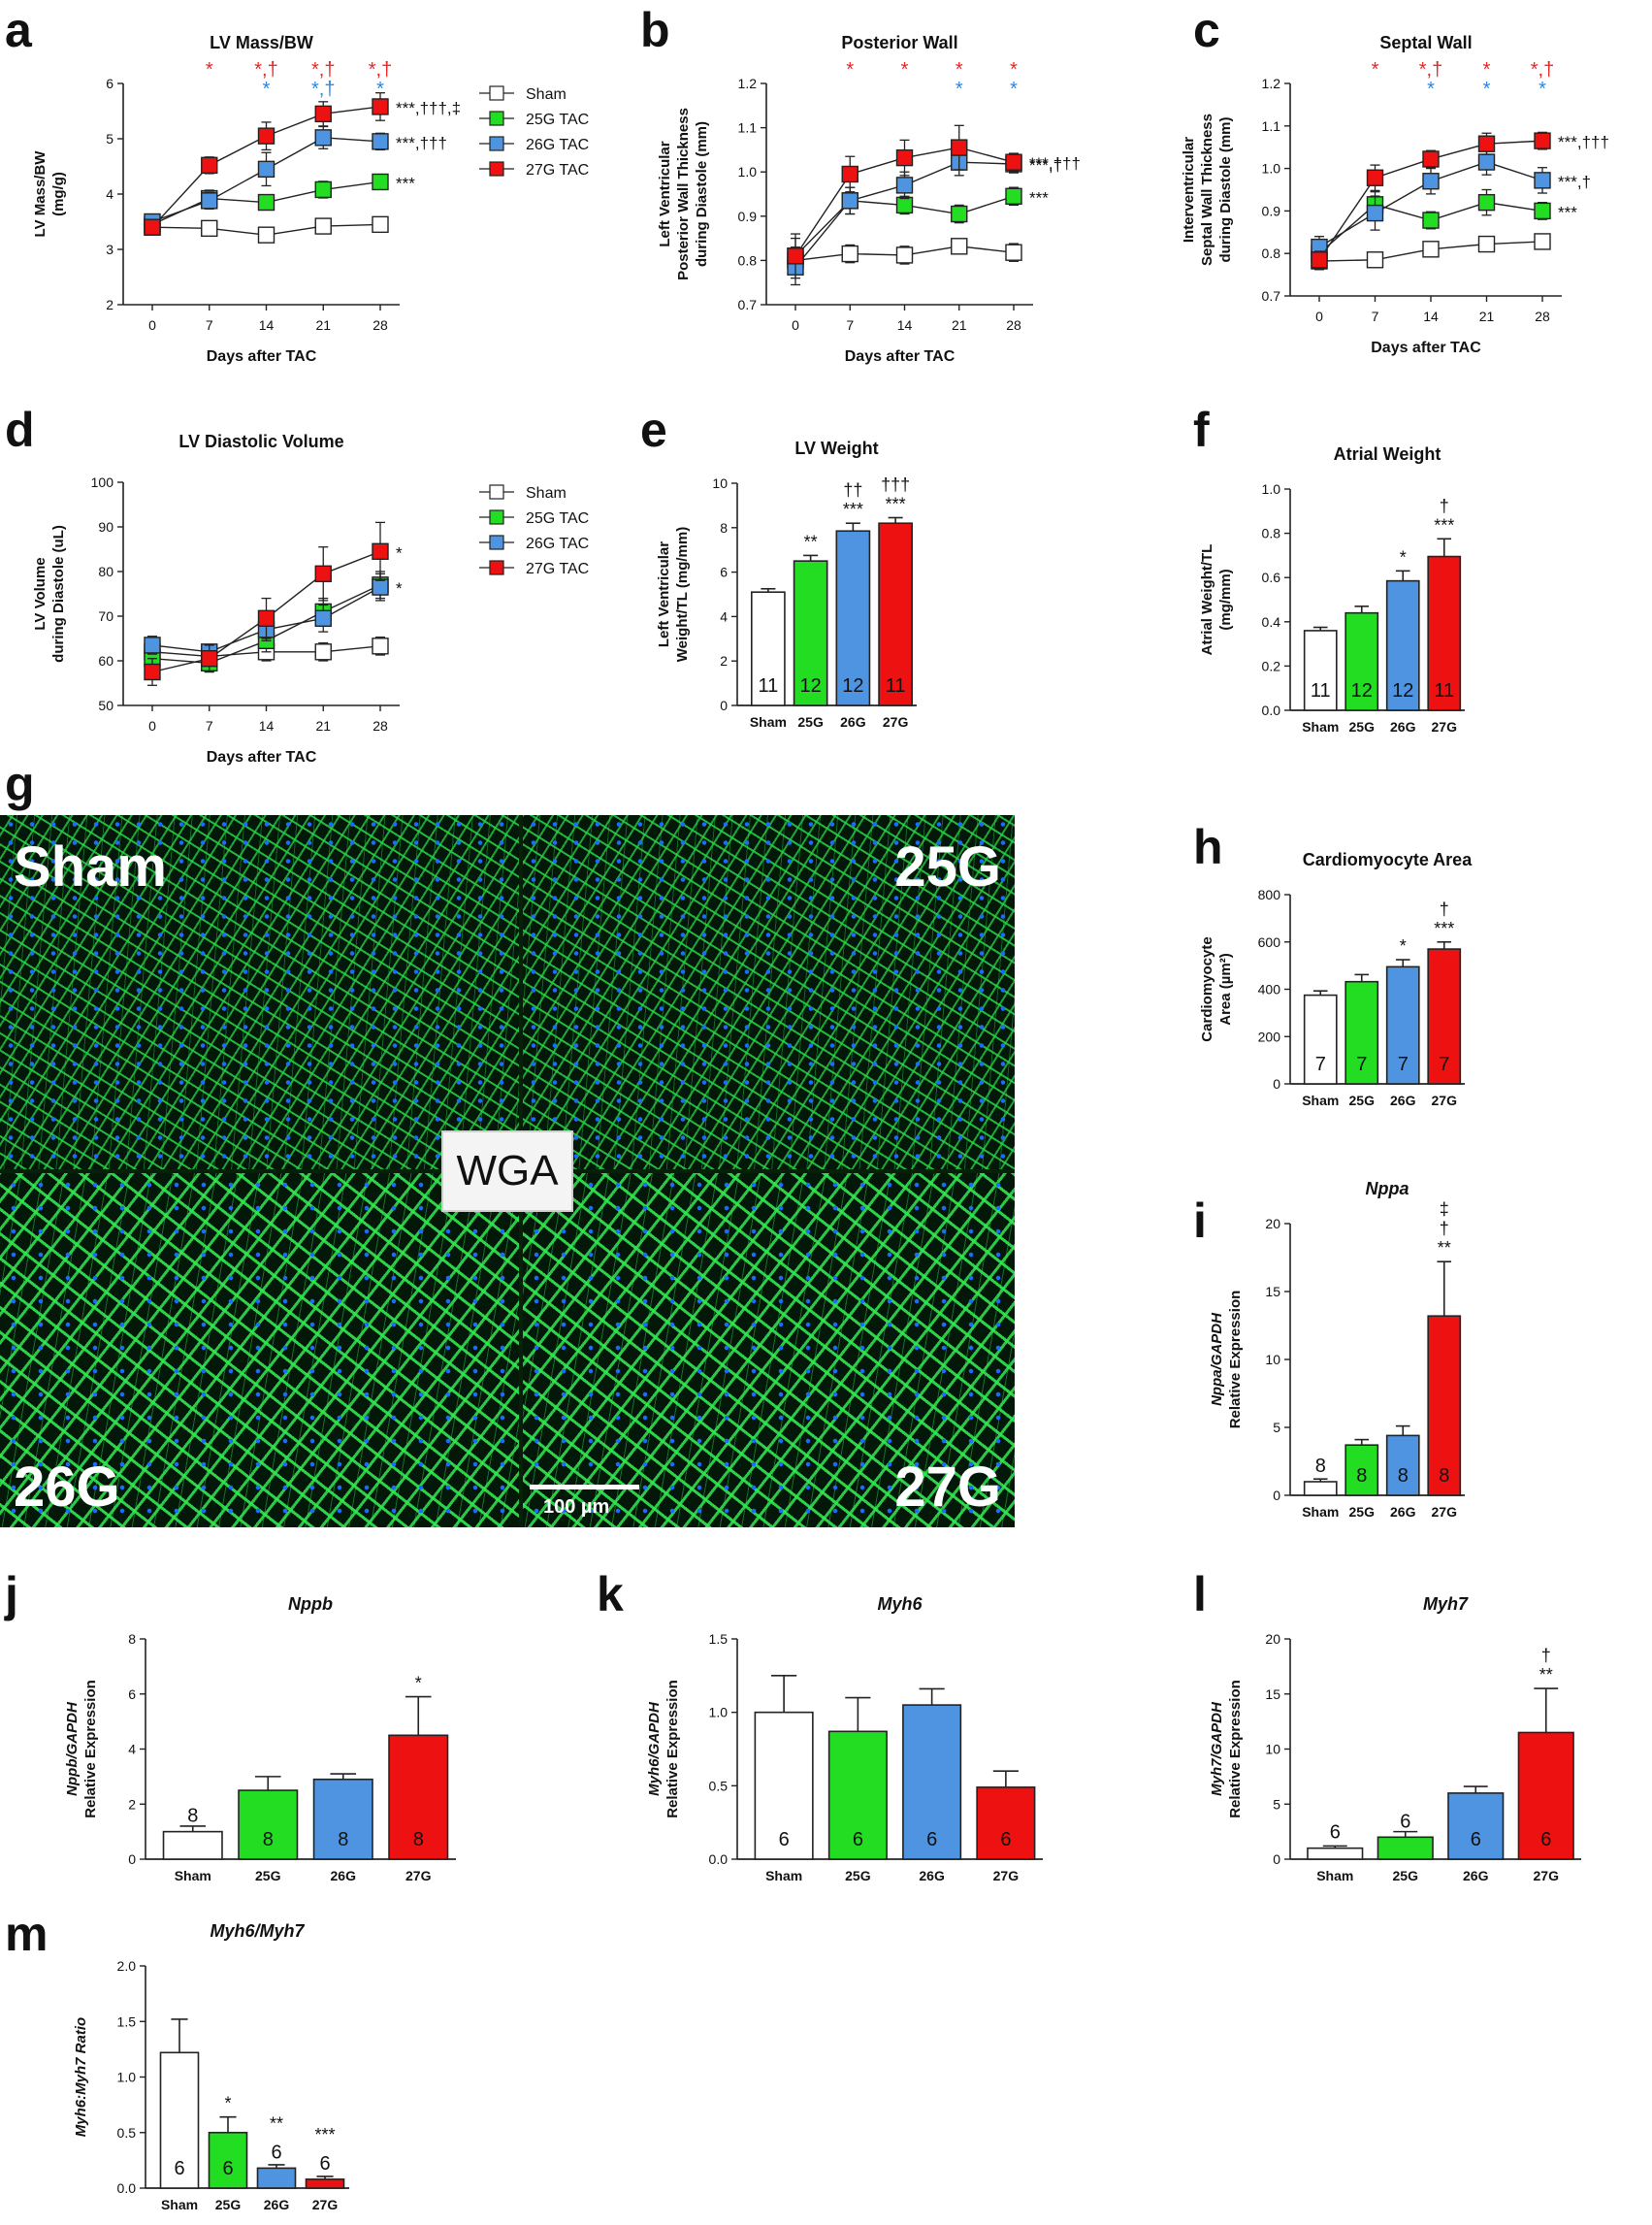 This screenshot has width=1652, height=2225. I want to click on y-tick-label: 50, so click(105, 705).